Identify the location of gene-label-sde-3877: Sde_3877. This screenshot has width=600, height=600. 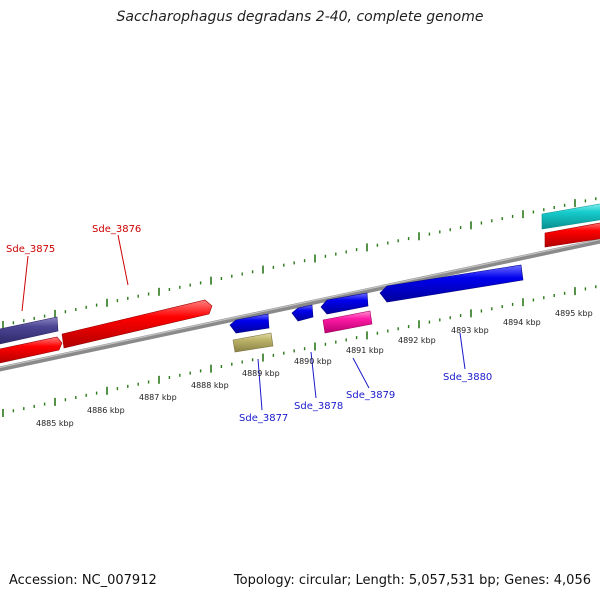
(263, 418).